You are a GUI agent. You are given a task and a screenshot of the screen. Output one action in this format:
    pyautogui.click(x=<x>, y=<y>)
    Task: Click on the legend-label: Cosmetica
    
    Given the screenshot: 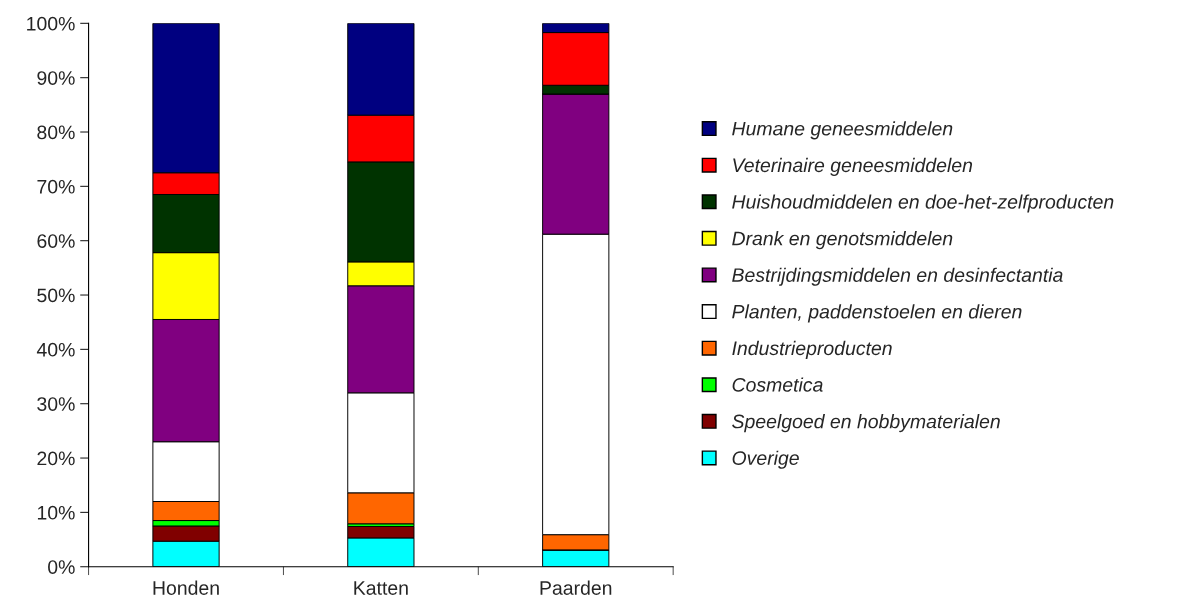 What is the action you would take?
    pyautogui.click(x=777, y=384)
    